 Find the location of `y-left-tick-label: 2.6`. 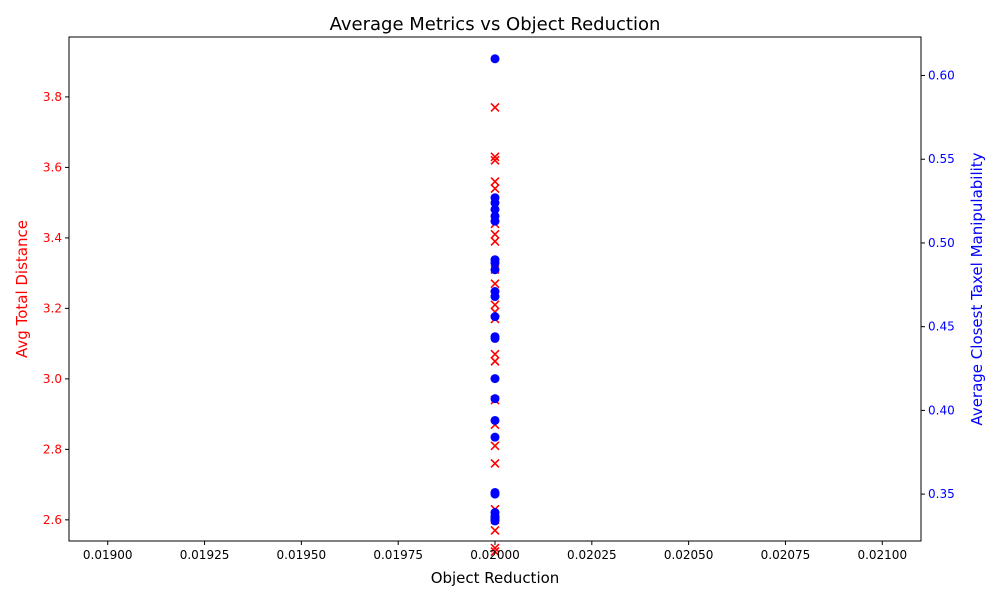

y-left-tick-label: 2.6 is located at coordinates (52, 520).